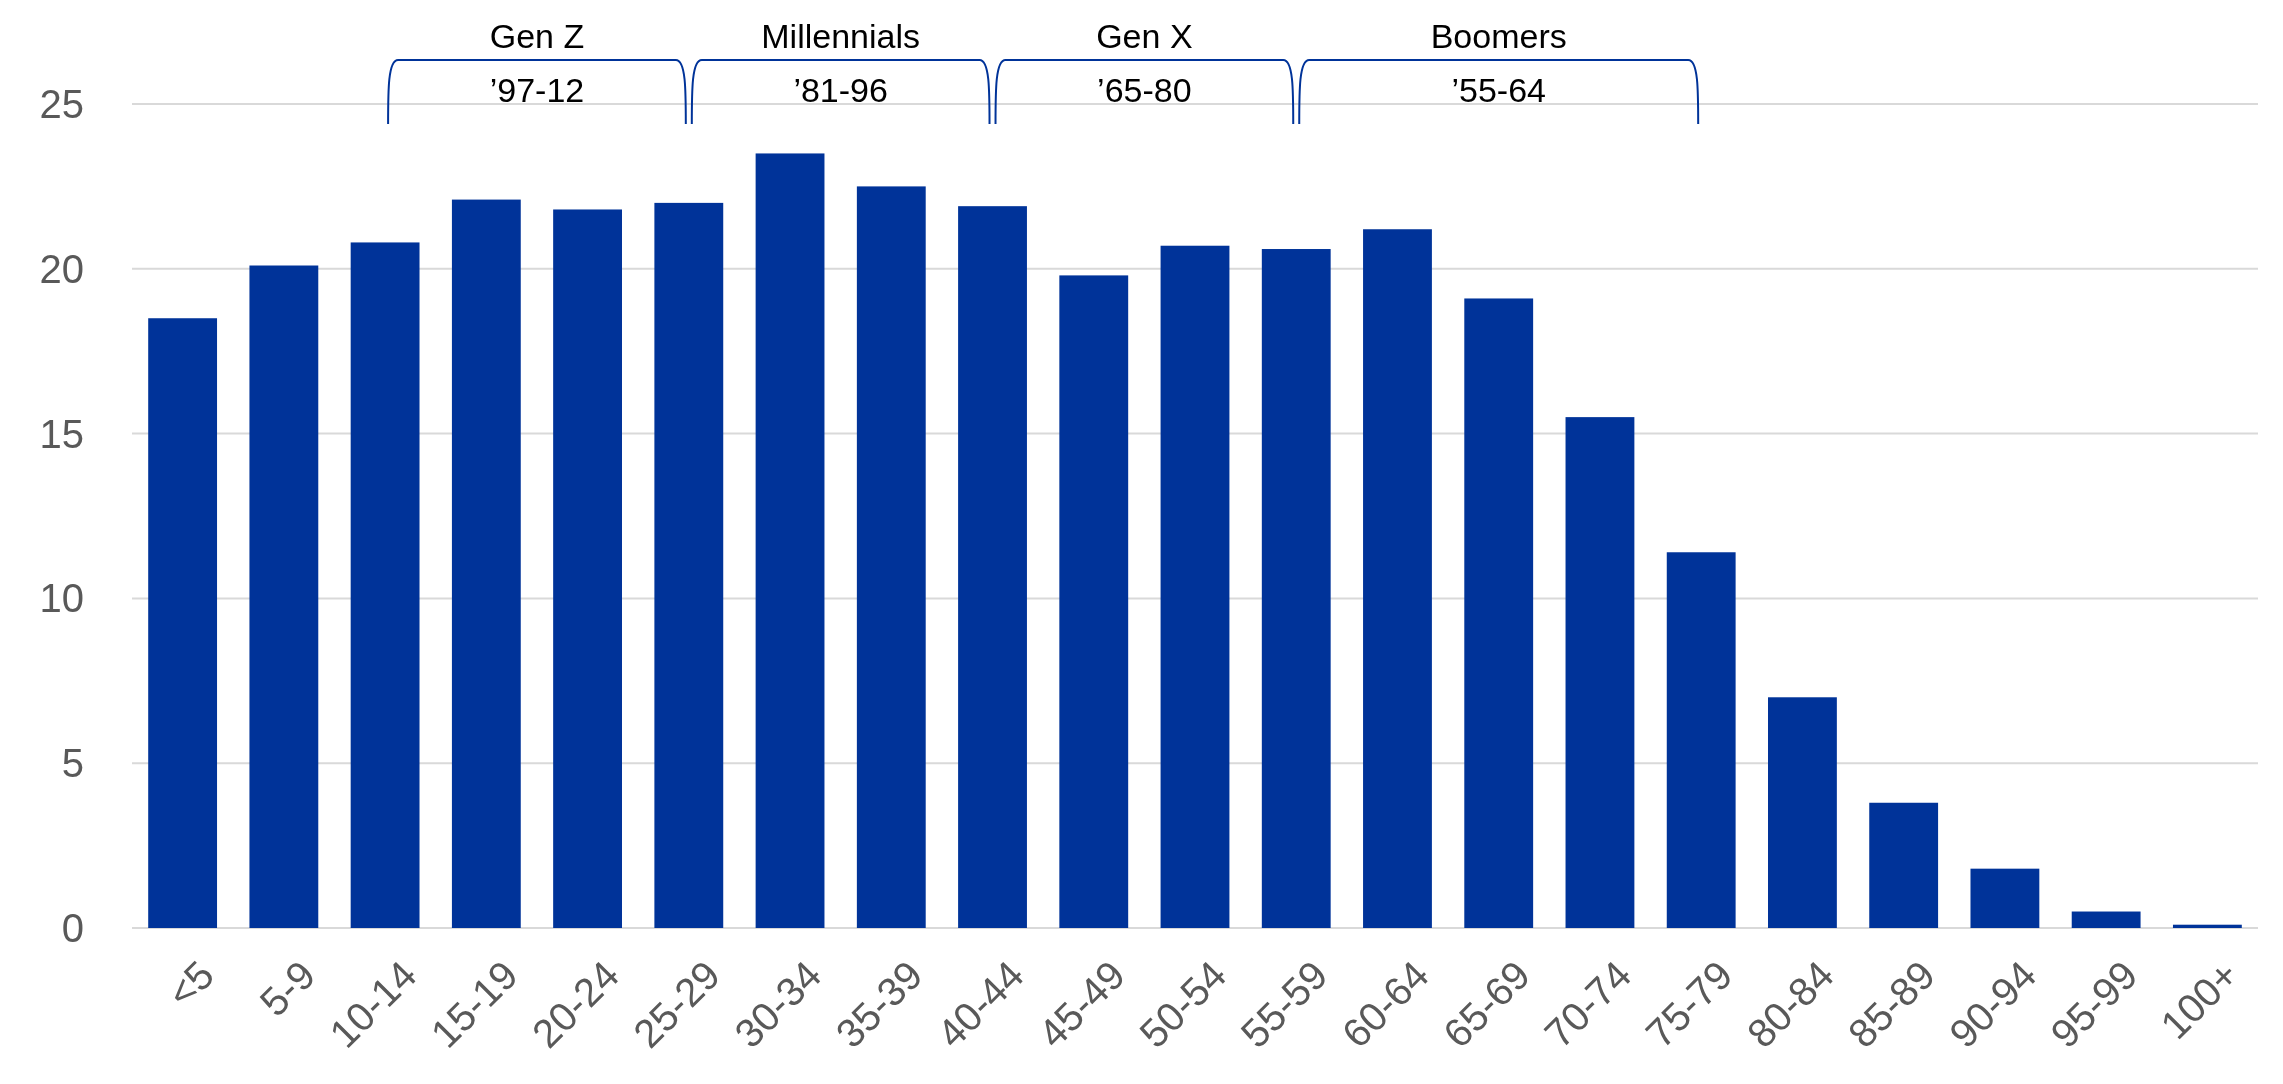  I want to click on annotation: ’65-80, so click(1144, 90).